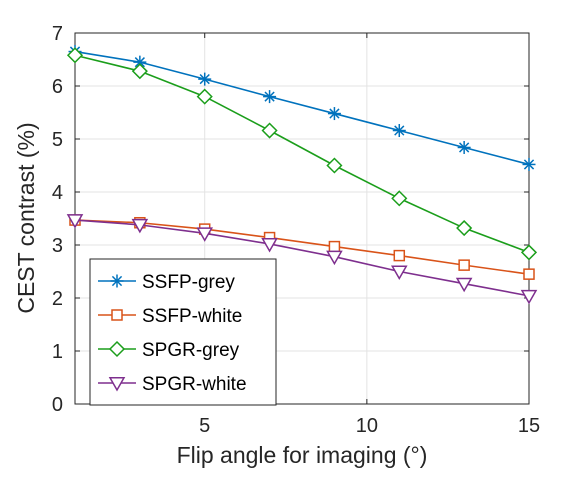  Describe the element at coordinates (194, 384) in the screenshot. I see `legend-label-spgr-white: SPGR-white` at that location.